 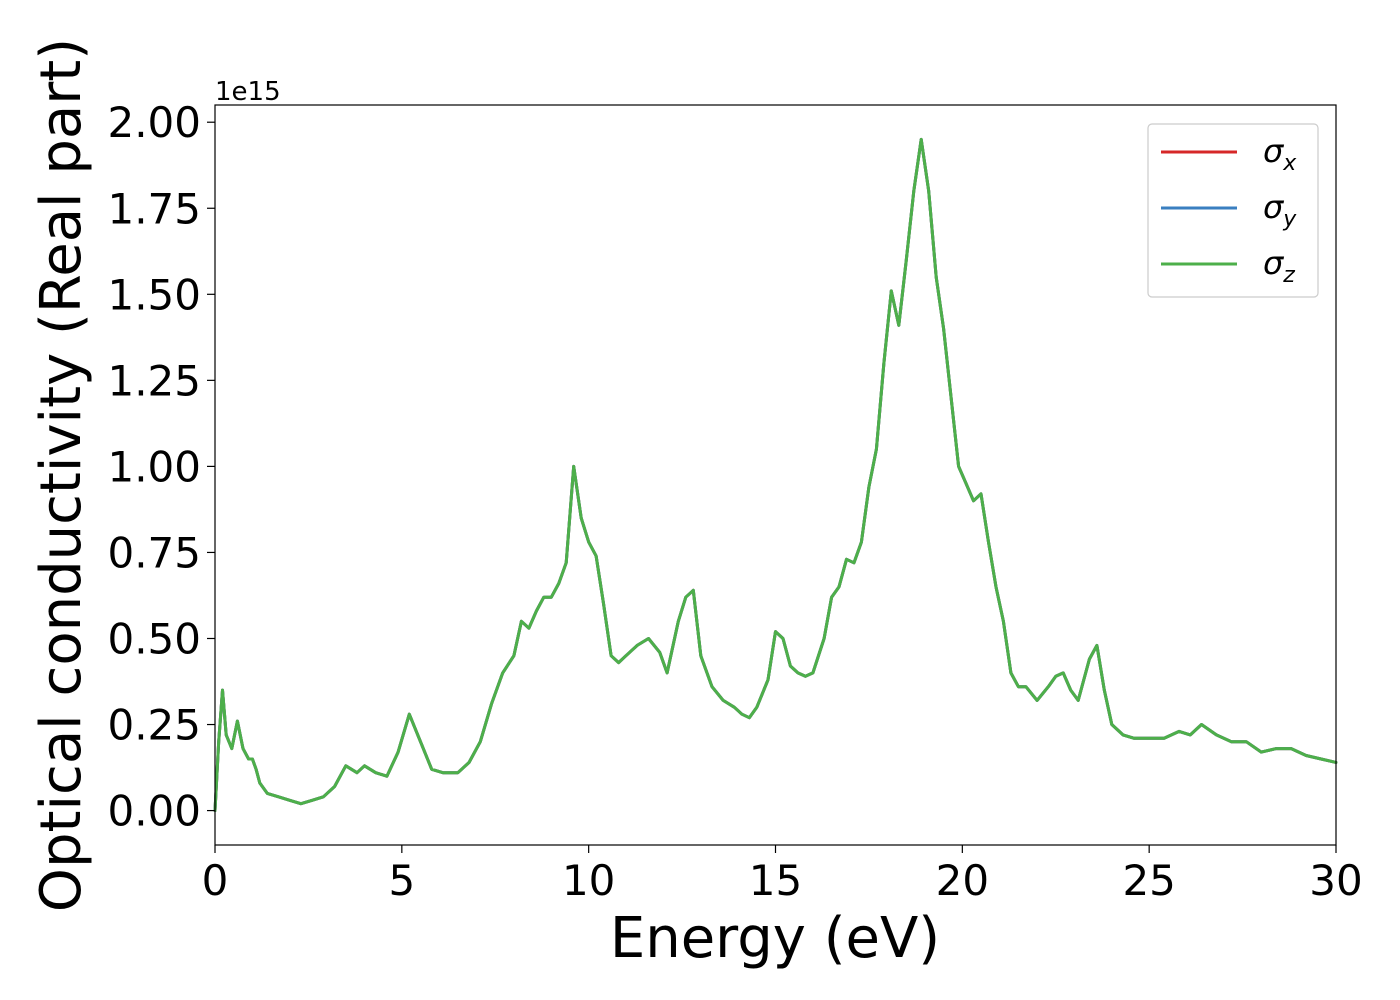 I want to click on y-tick-label: 0.75, so click(x=154, y=552).